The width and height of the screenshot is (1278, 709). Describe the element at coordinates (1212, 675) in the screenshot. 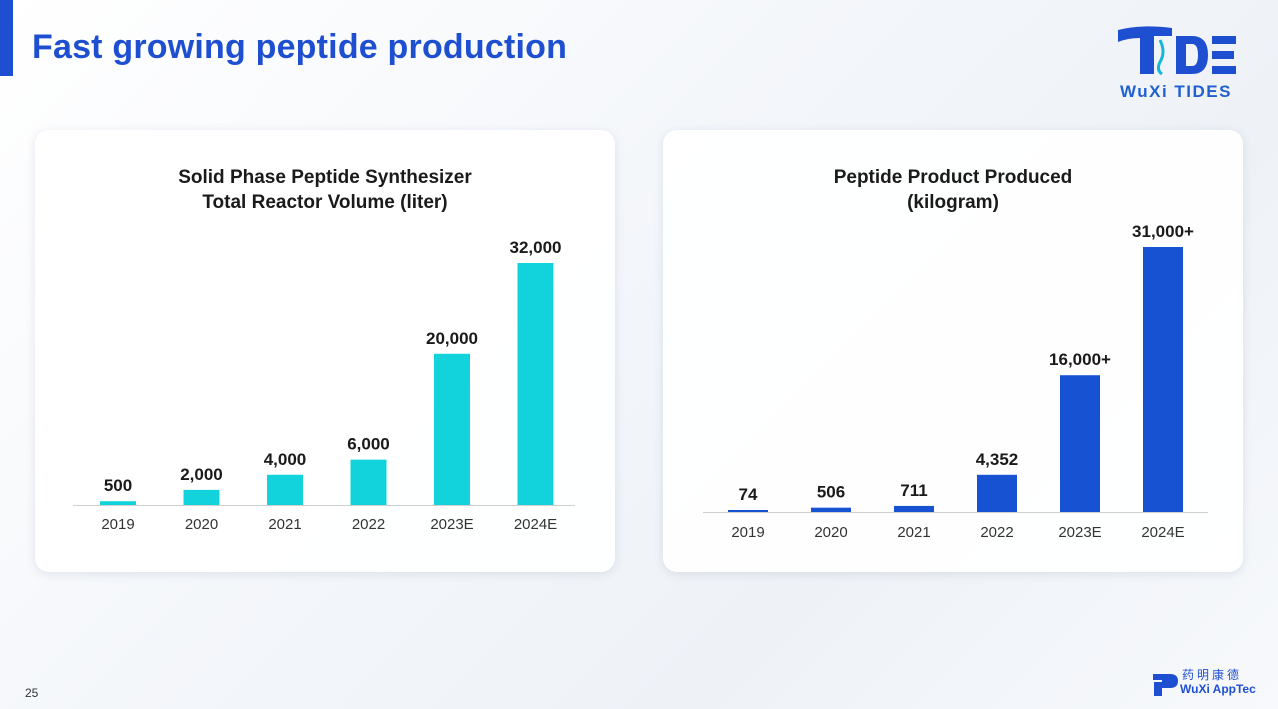

I see `apptec-logo-cn: 药明康德` at that location.